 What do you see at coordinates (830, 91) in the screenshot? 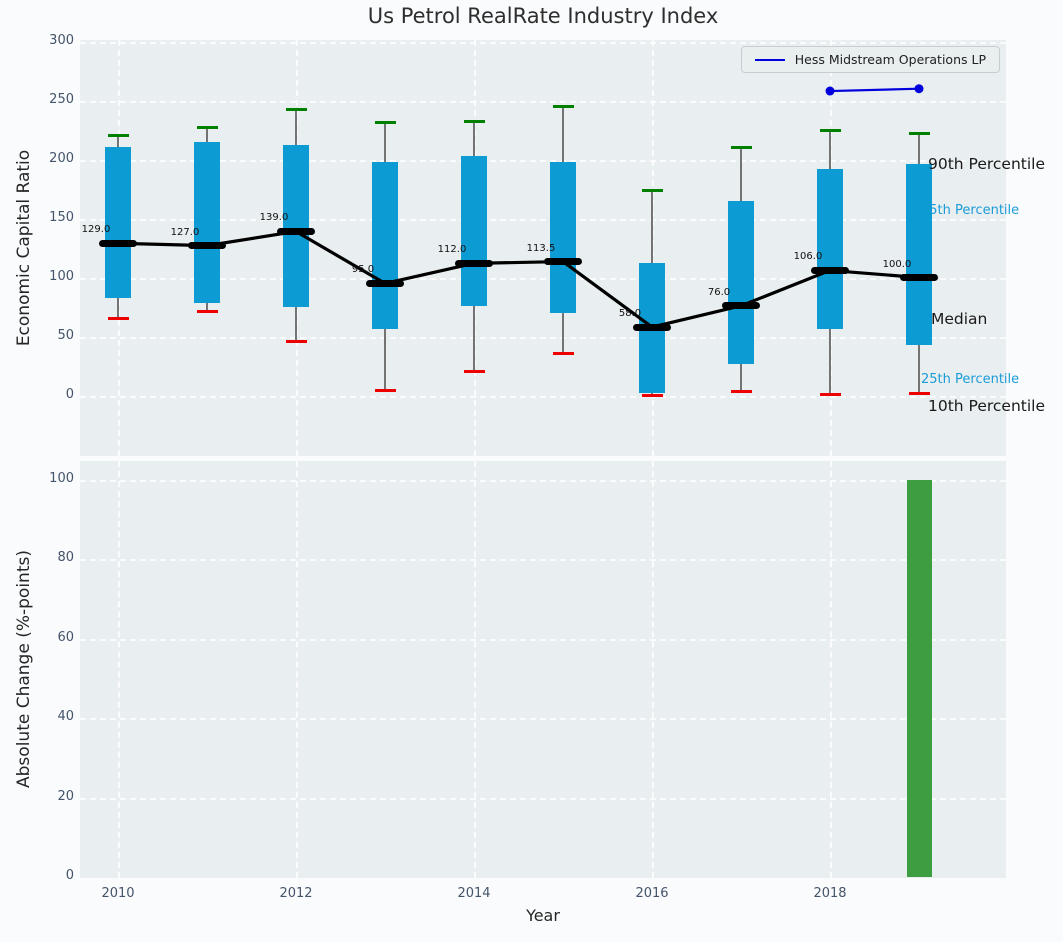
I see `hess-data-point-2018` at bounding box center [830, 91].